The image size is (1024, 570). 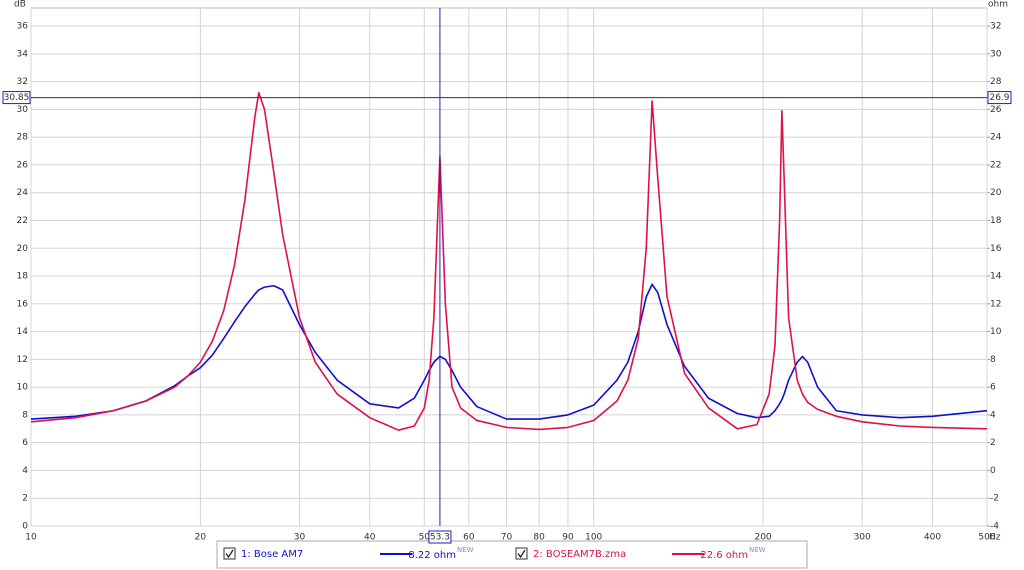 What do you see at coordinates (25, 499) in the screenshot?
I see `y-tick-label: 2` at bounding box center [25, 499].